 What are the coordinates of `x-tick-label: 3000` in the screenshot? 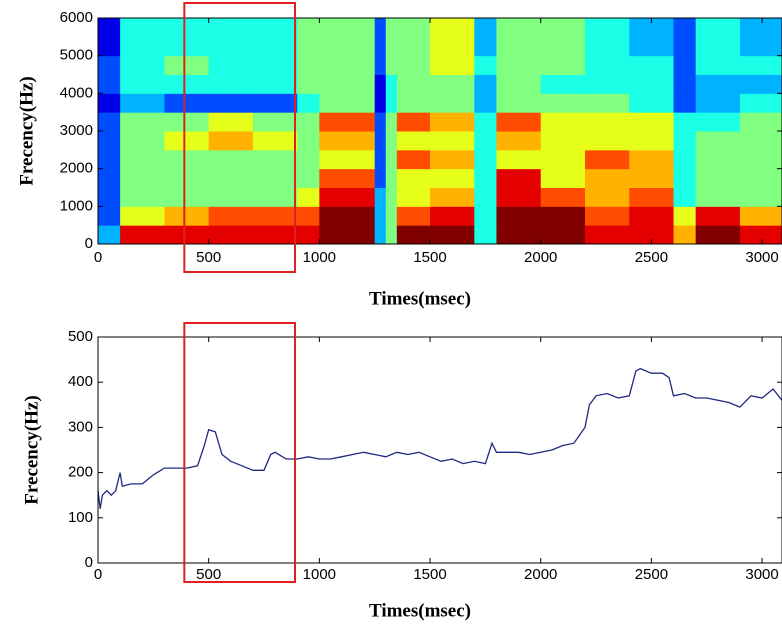 It's located at (761, 257).